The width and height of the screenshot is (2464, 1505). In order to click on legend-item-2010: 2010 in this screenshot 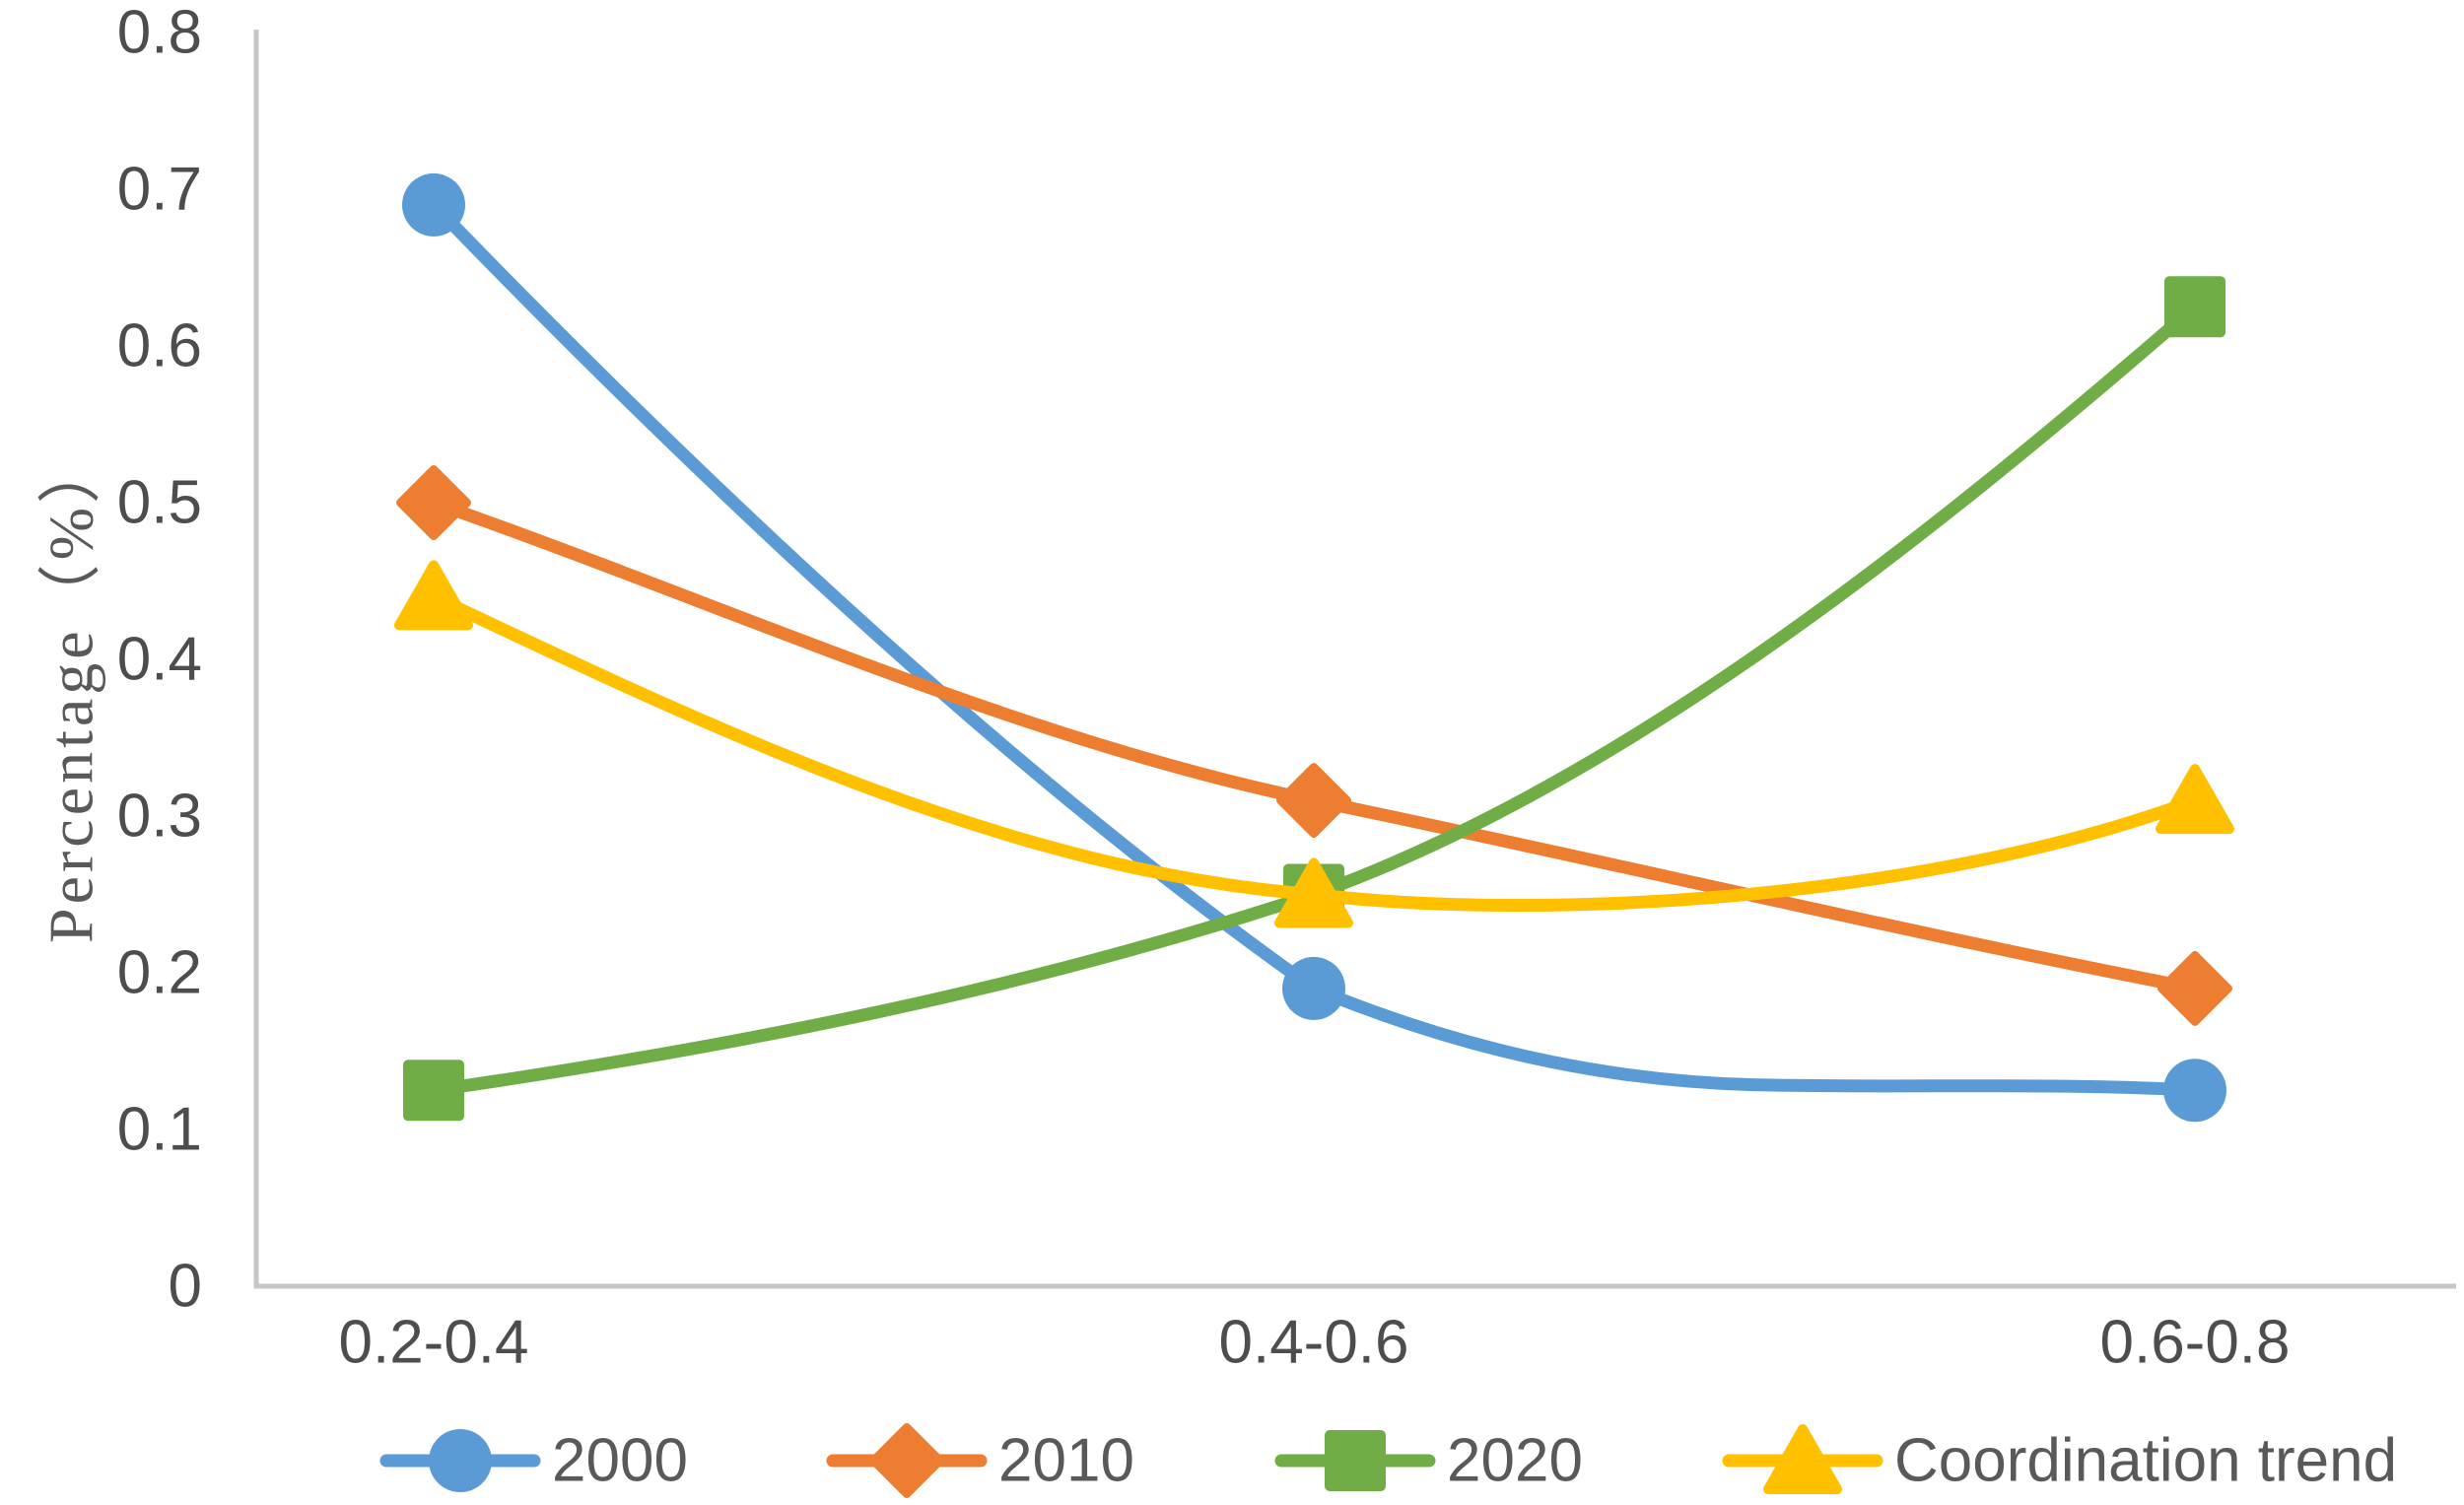, I will do `click(980, 1460)`.